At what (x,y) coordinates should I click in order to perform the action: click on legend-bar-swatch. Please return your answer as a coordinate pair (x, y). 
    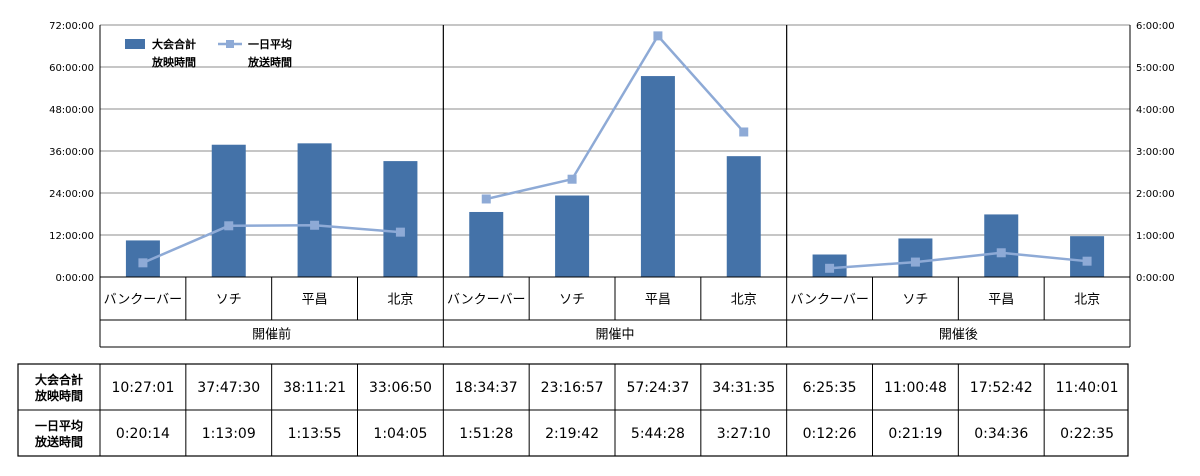
    Looking at the image, I should click on (135, 44).